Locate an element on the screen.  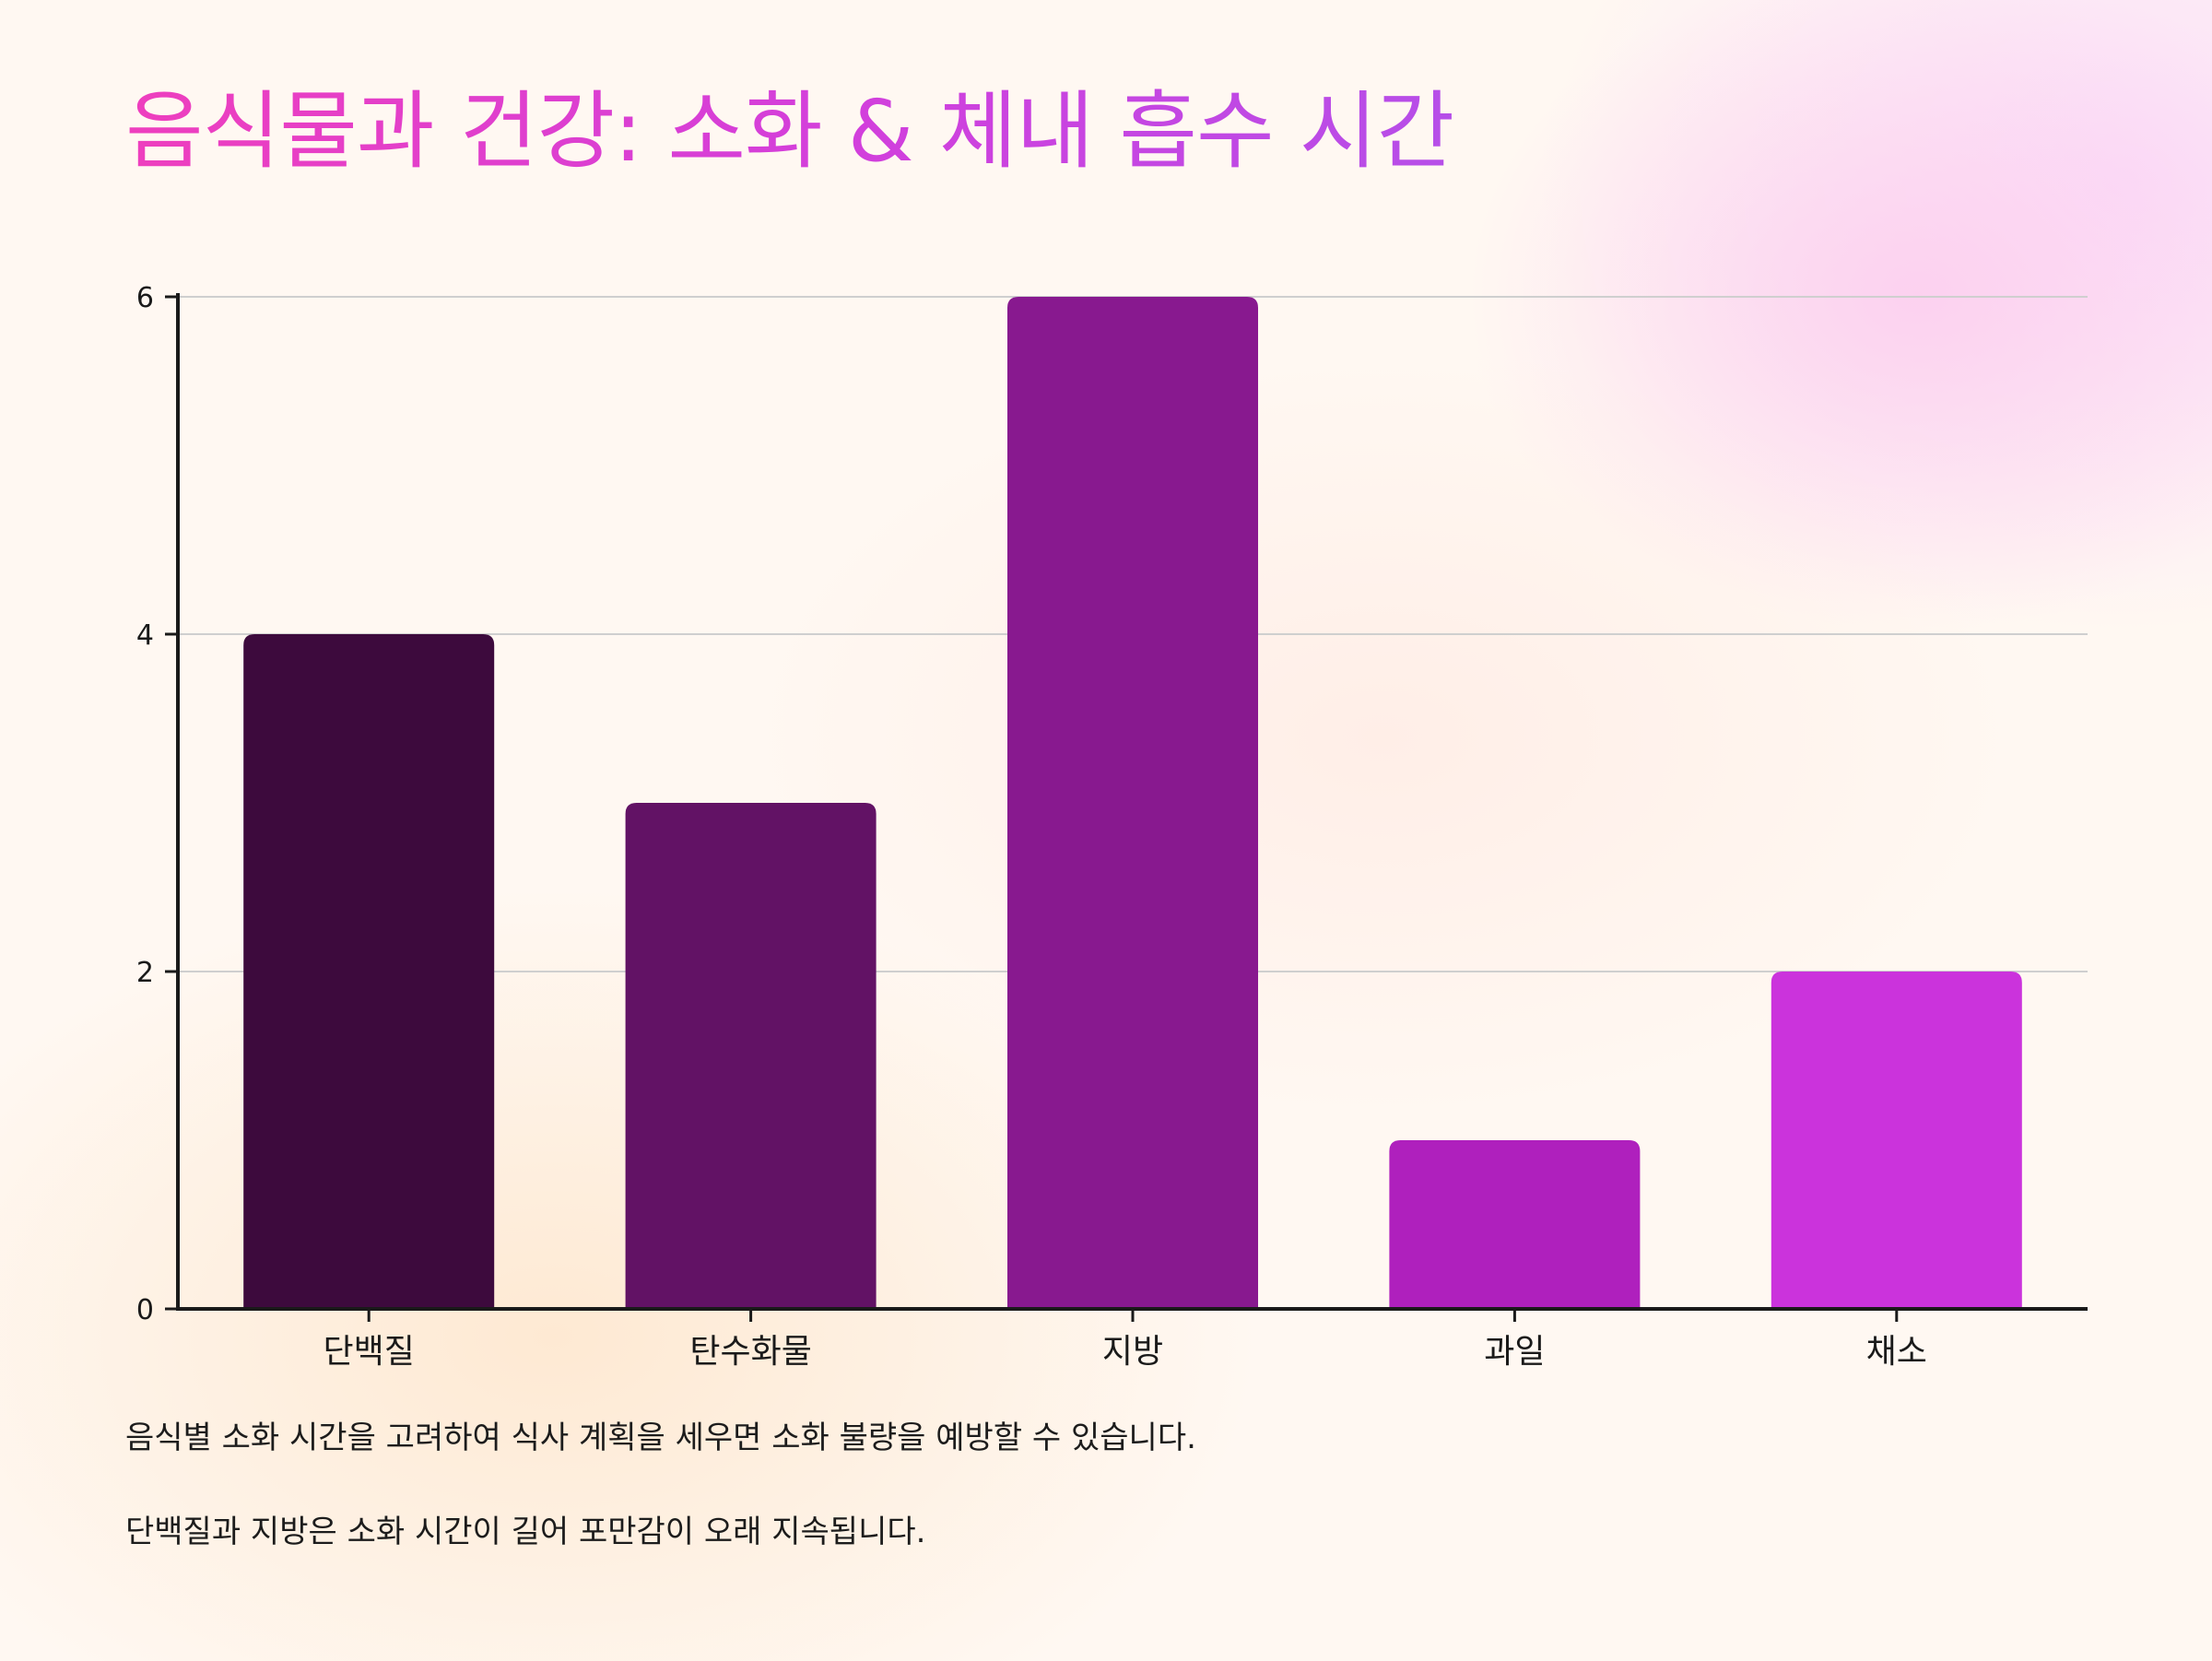
x-tick-label: 과일 is located at coordinates (1514, 1352).